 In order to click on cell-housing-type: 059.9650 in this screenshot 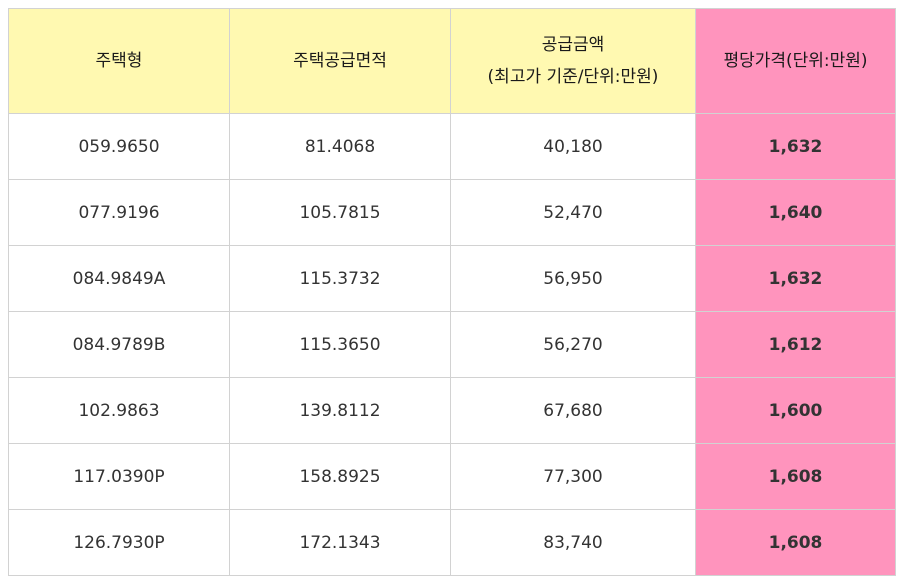, I will do `click(119, 146)`.